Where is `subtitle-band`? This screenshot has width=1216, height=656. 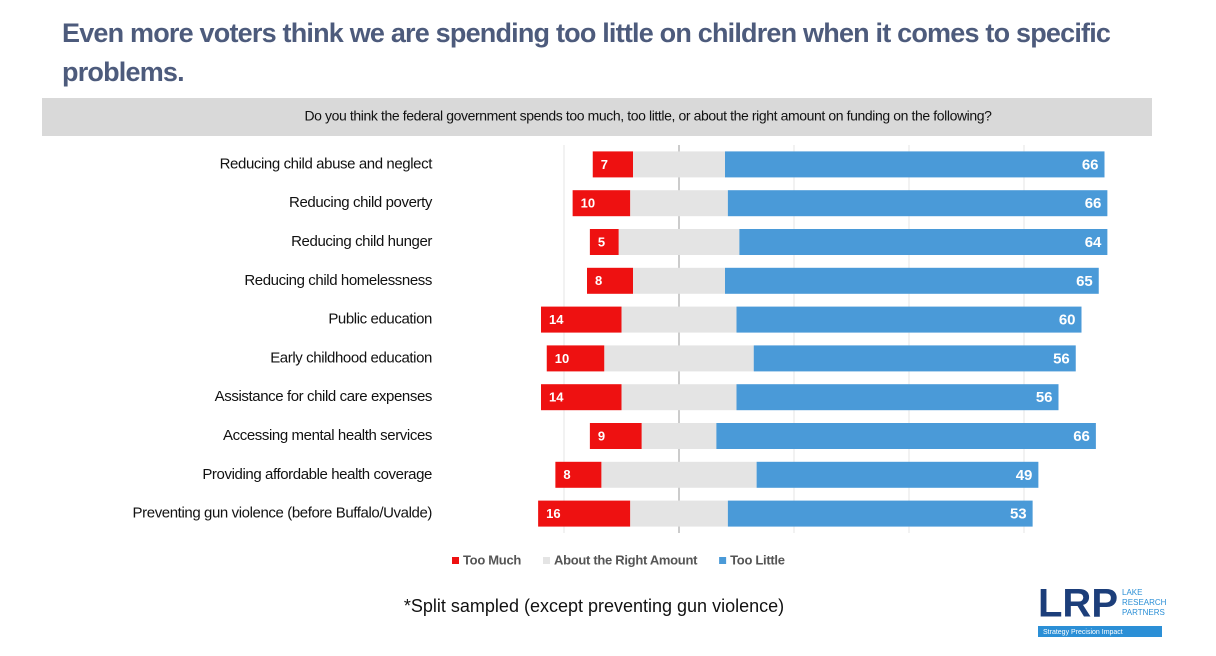
subtitle-band is located at coordinates (597, 117).